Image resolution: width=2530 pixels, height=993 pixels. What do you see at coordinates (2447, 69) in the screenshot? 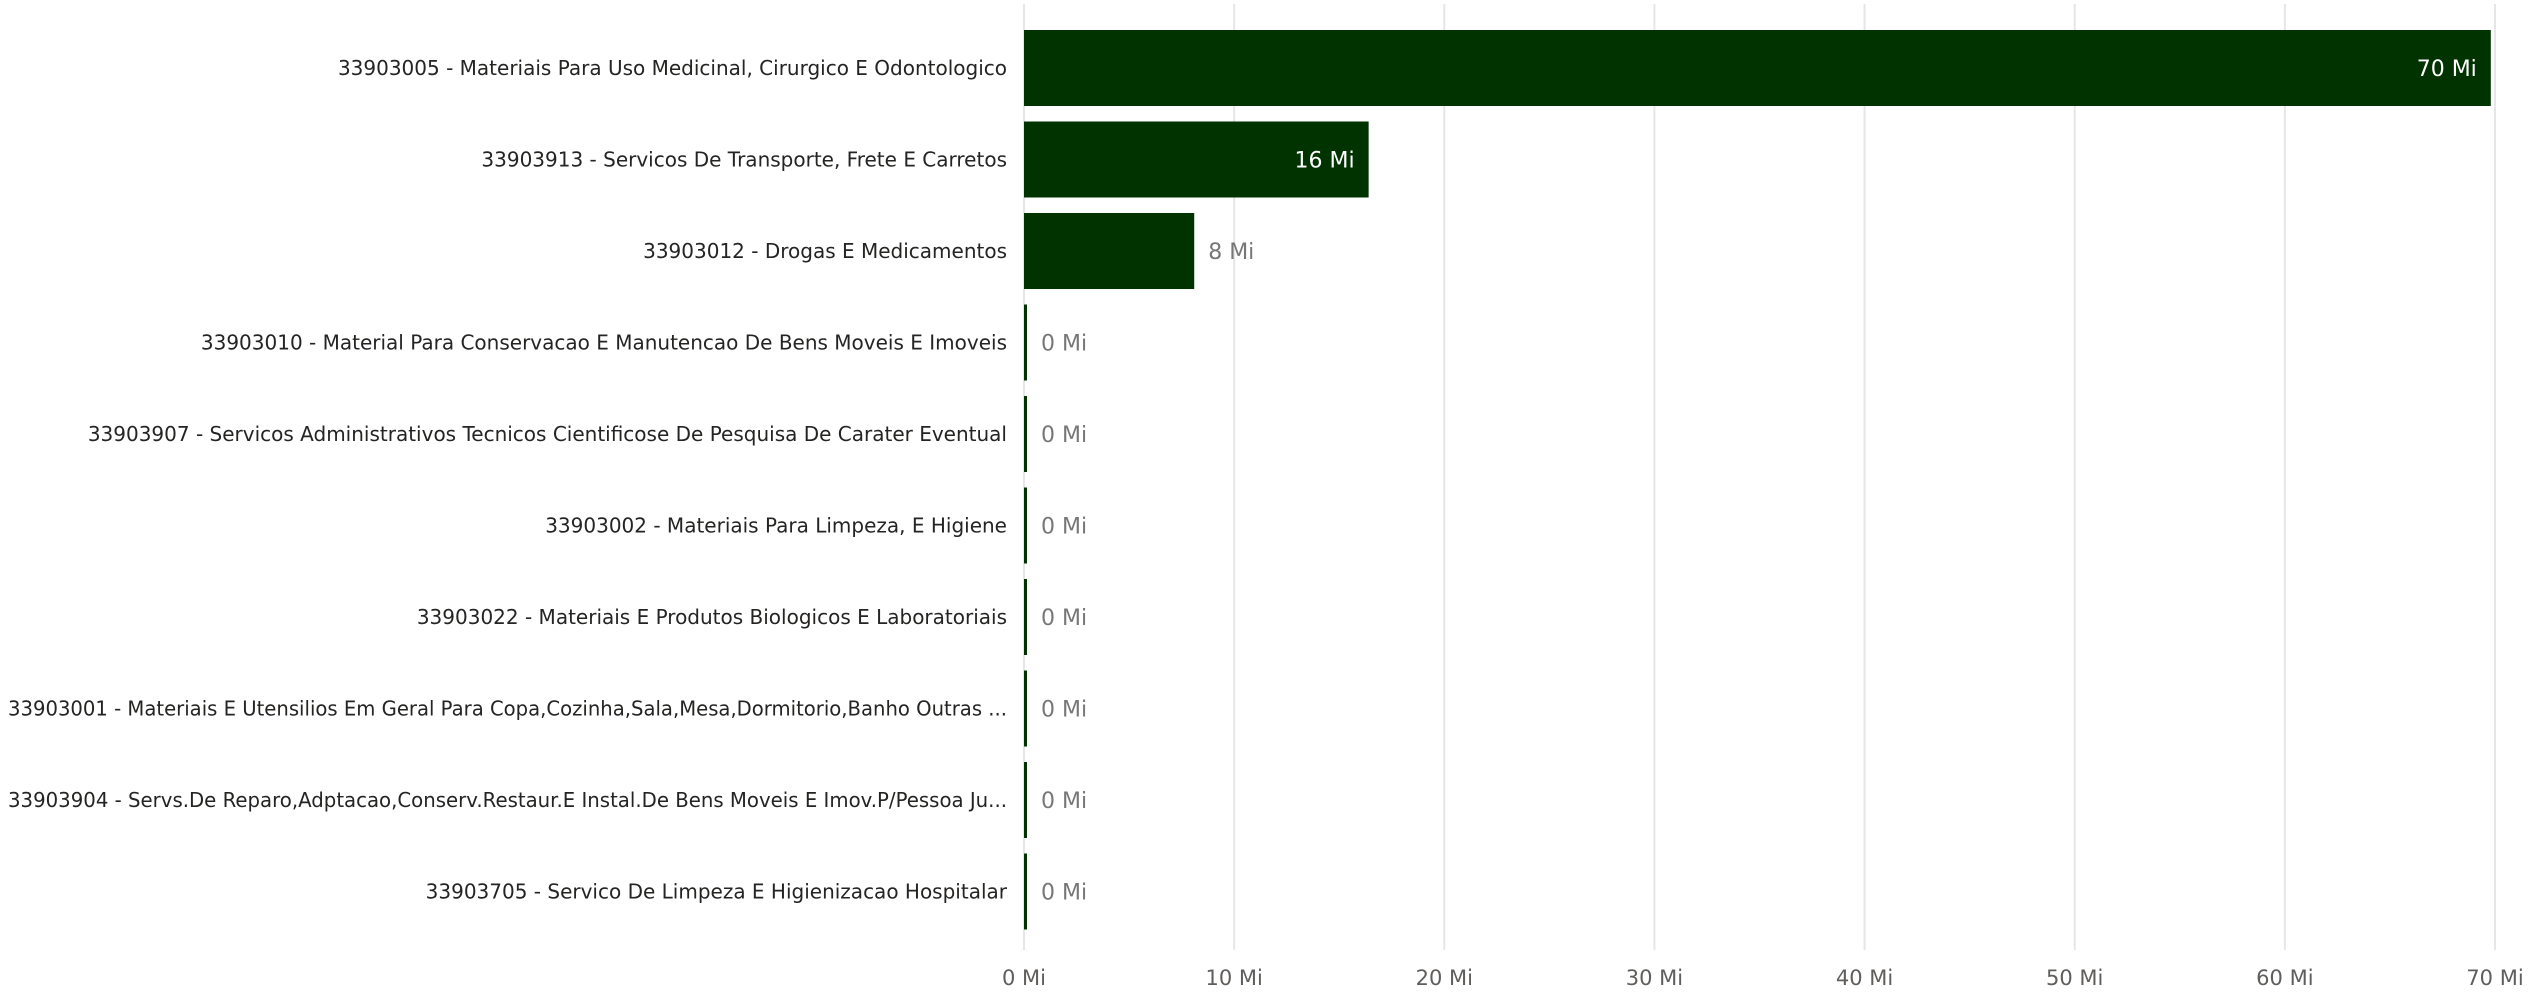
I see `data-label: 70 Mi` at bounding box center [2447, 69].